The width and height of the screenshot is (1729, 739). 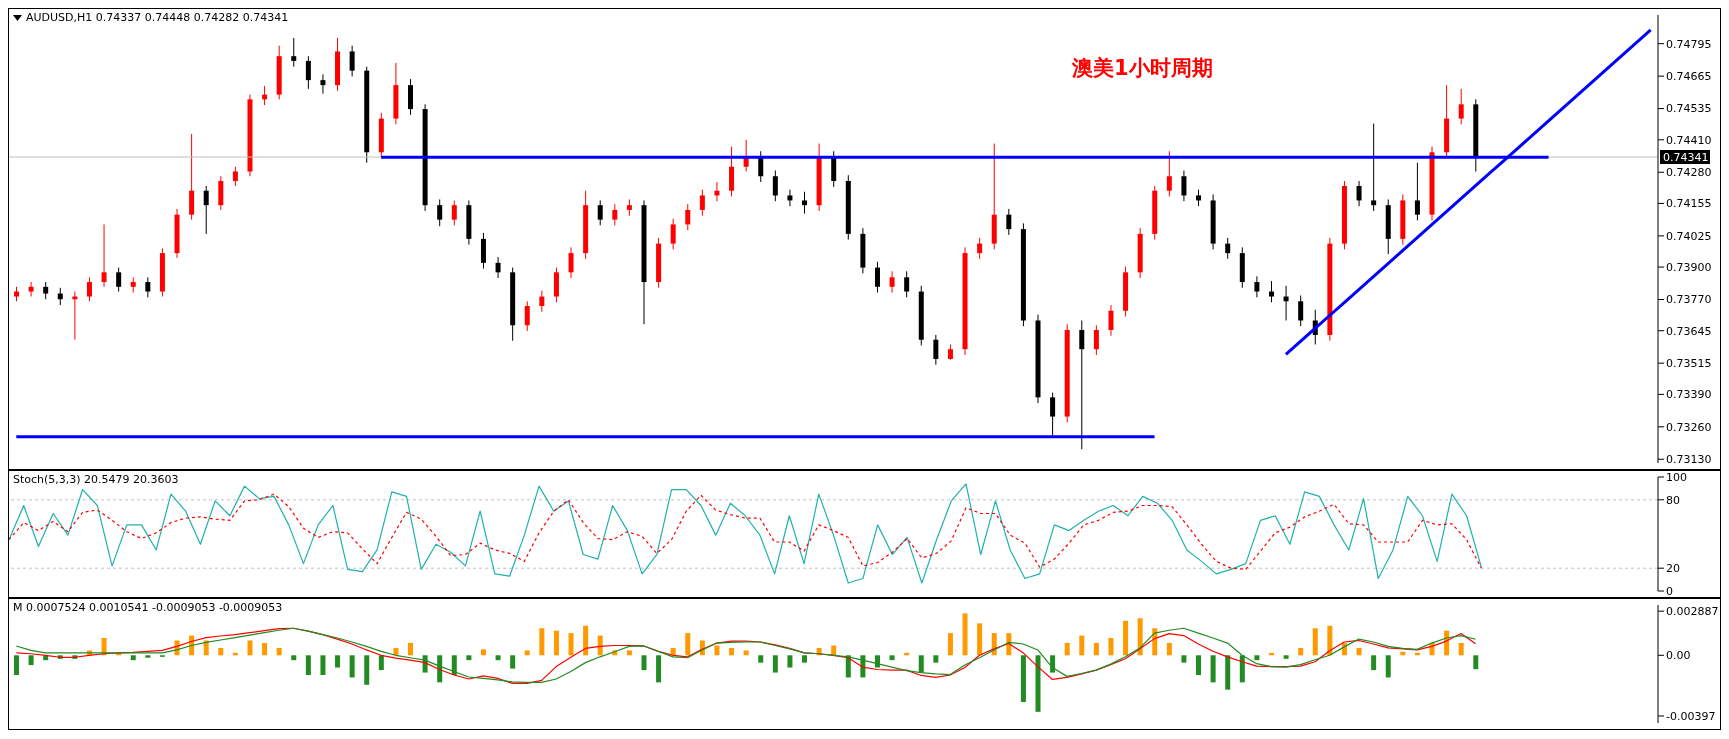 What do you see at coordinates (1689, 44) in the screenshot?
I see `y-tick-label: 0.74795` at bounding box center [1689, 44].